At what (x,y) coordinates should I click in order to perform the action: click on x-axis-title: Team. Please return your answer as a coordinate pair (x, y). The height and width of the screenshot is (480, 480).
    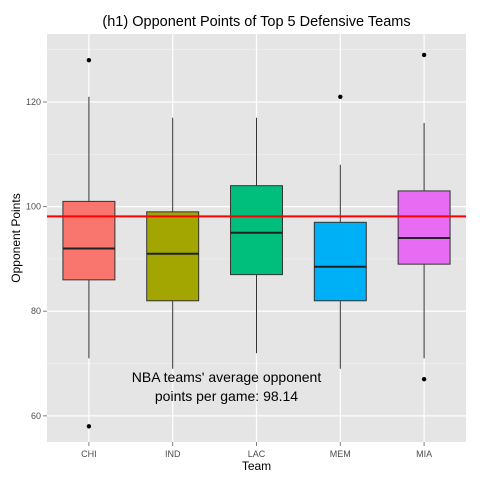
    Looking at the image, I should click on (256, 466).